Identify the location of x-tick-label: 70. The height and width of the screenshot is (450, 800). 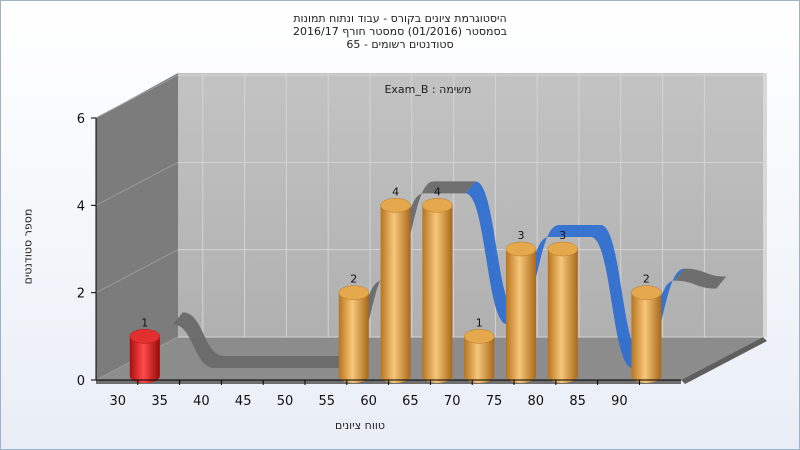
(452, 401).